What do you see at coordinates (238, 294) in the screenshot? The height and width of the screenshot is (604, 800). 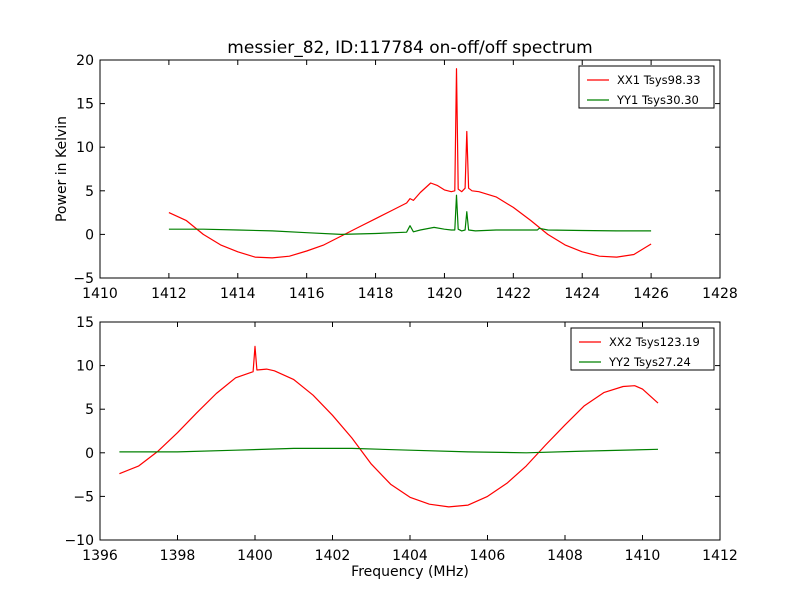 I see `x-tick-label: 1414` at bounding box center [238, 294].